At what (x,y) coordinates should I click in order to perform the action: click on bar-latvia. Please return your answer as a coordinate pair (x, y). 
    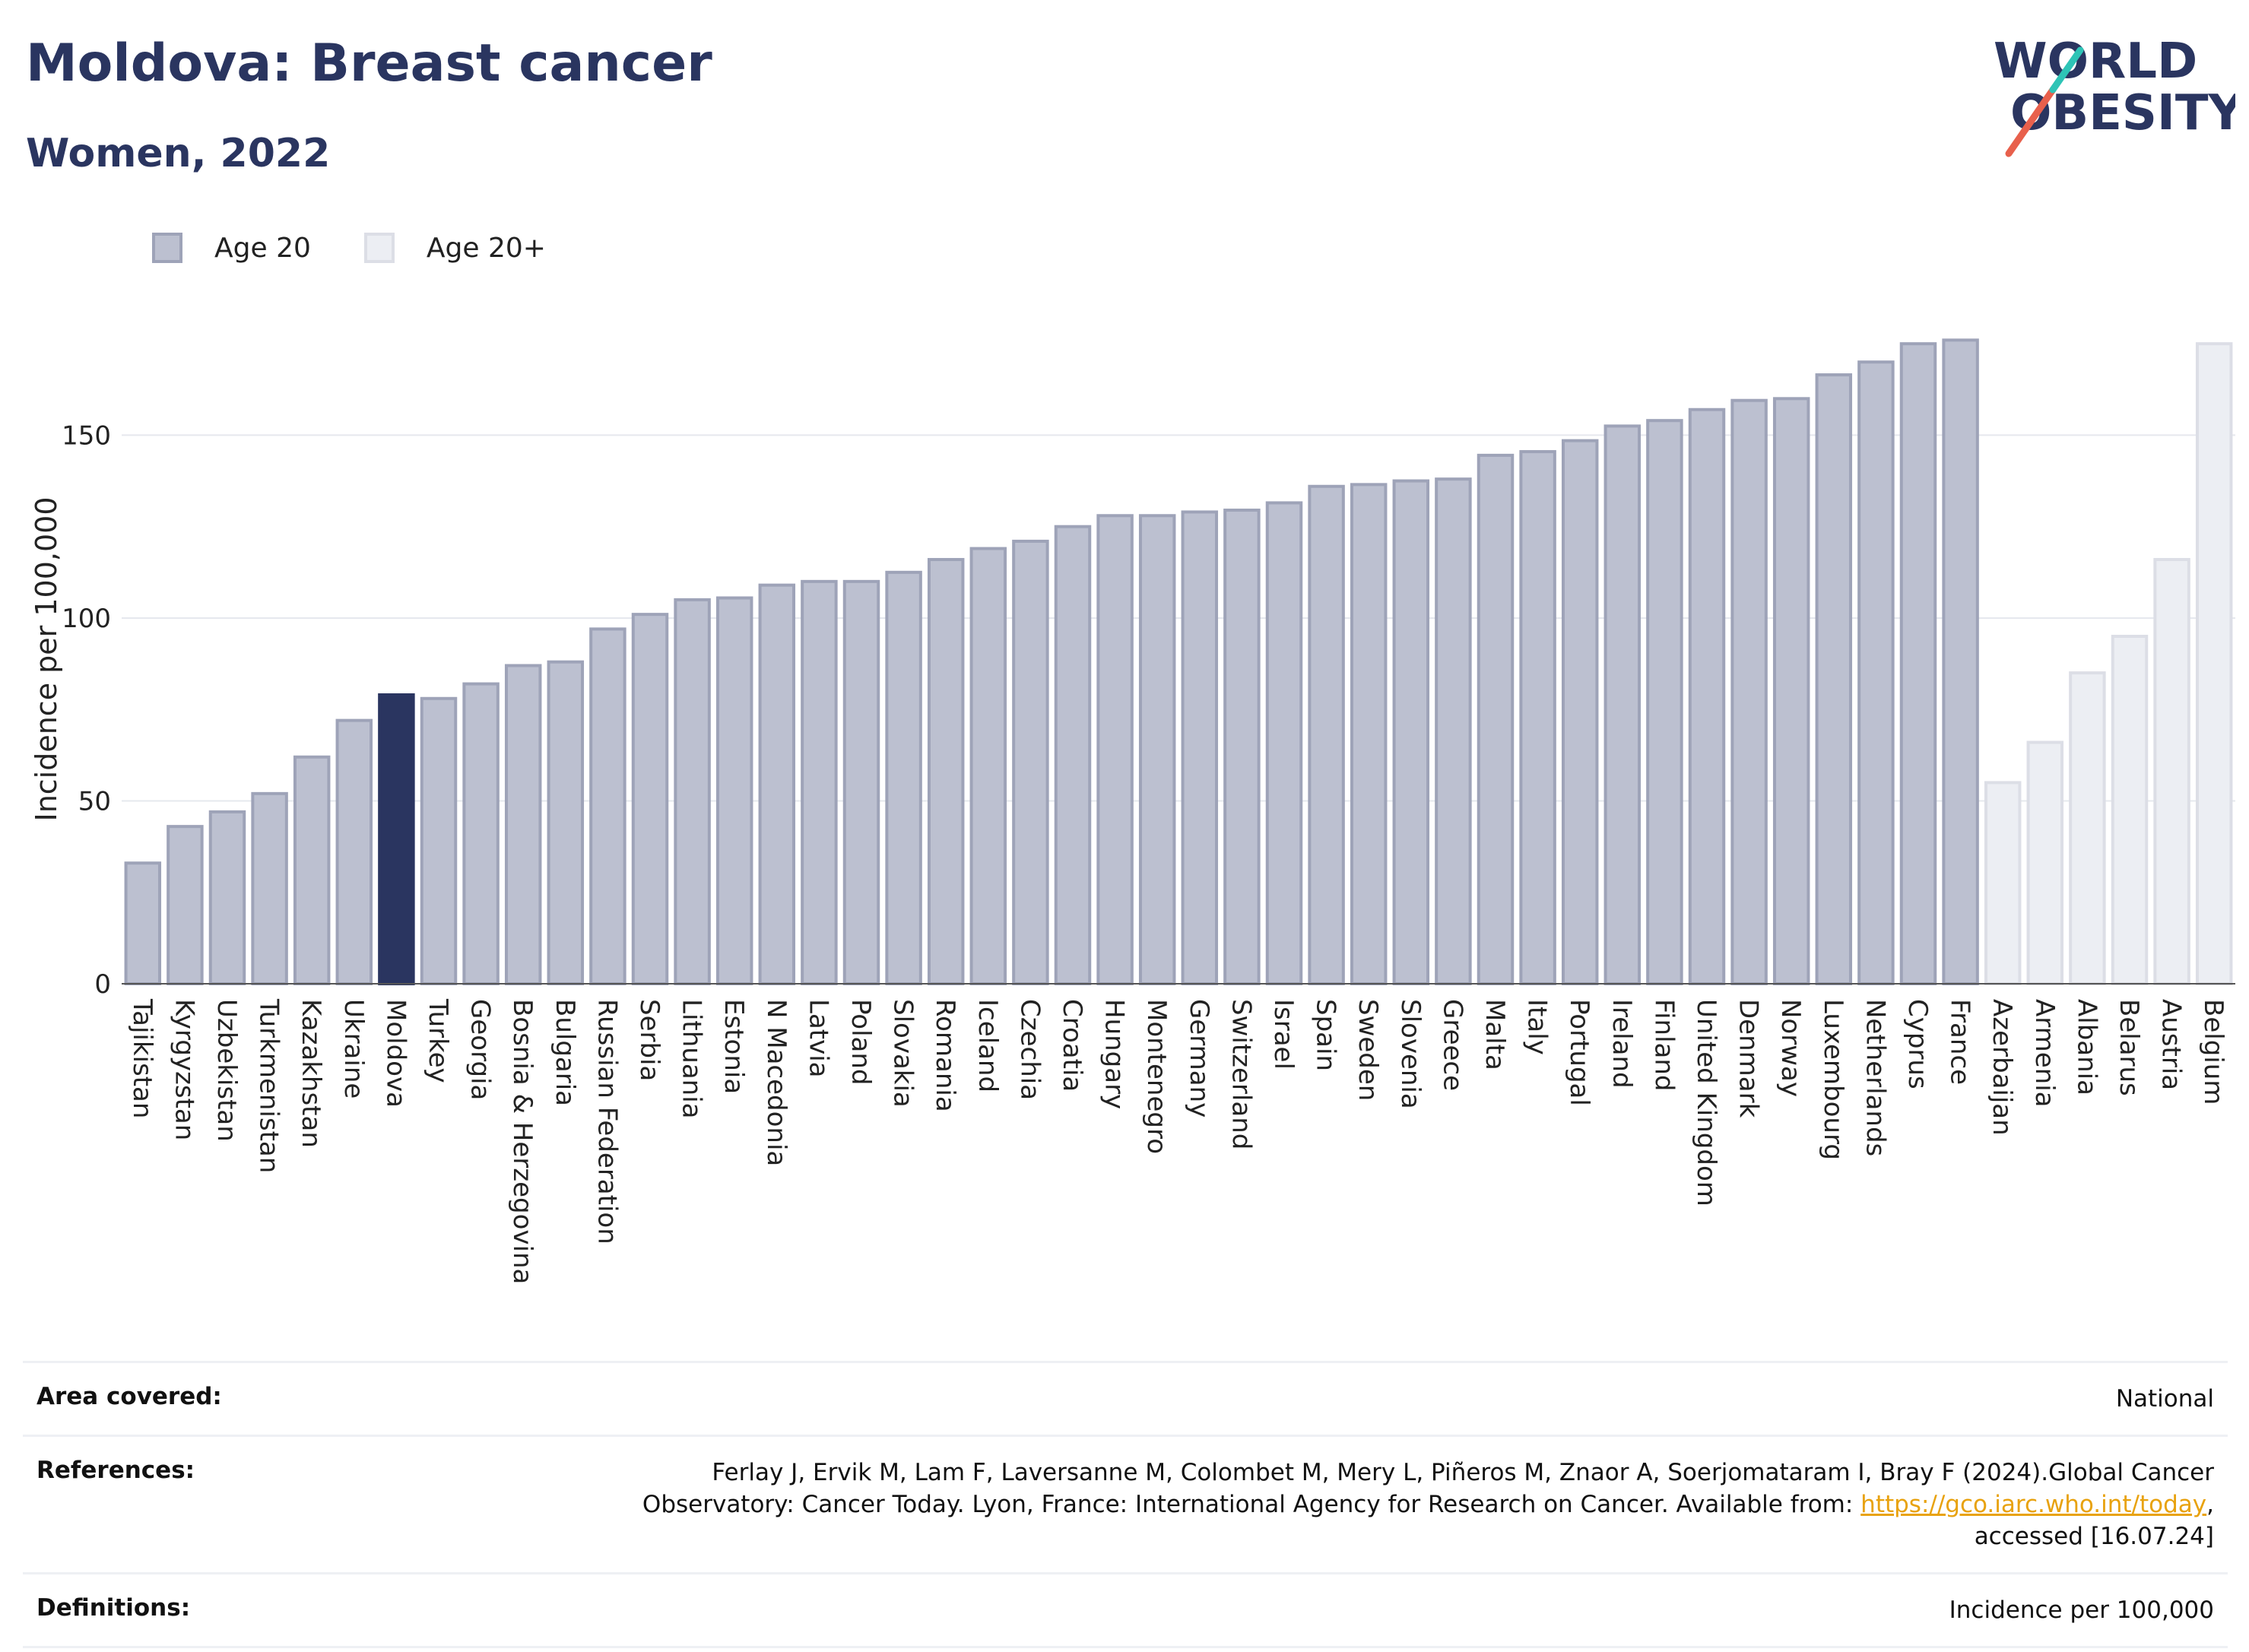
    Looking at the image, I should click on (820, 782).